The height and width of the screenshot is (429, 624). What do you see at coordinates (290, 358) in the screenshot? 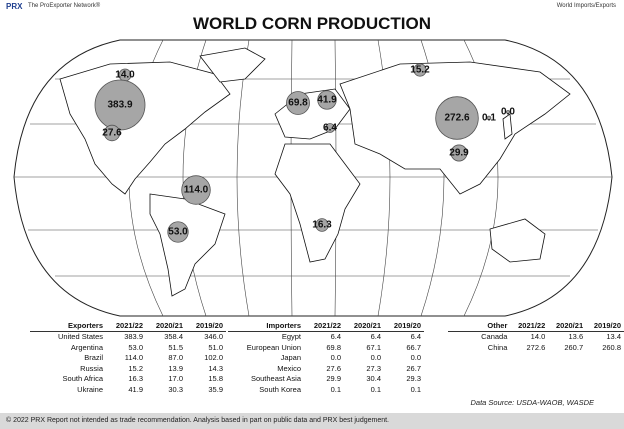
I see `country-cell: Japan` at bounding box center [290, 358].